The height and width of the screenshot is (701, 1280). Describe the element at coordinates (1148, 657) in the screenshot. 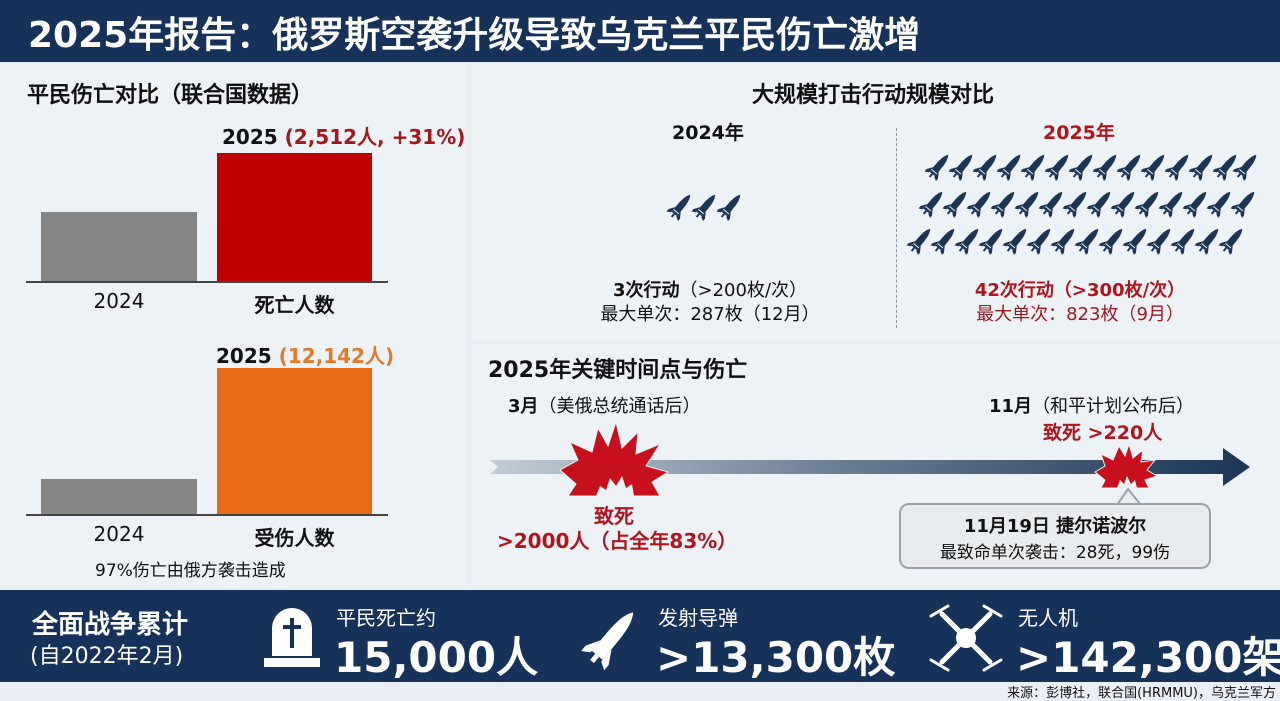

I see `stat-drones-value: >142,300架` at that location.